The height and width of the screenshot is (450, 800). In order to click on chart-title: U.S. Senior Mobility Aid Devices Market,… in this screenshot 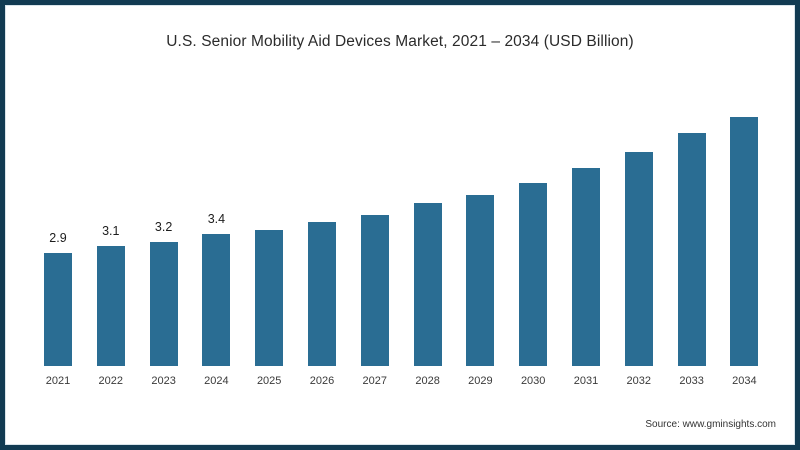, I will do `click(400, 41)`.